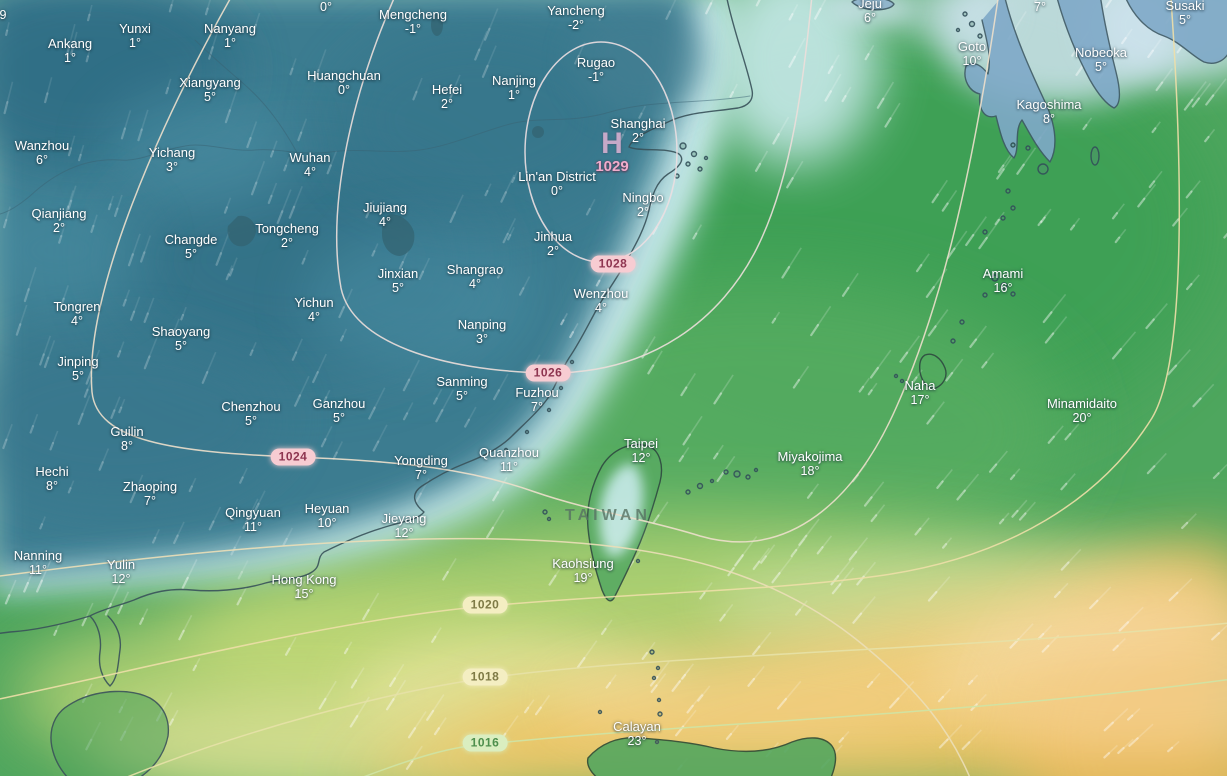  I want to click on city-label: Taipei 12°, so click(641, 451).